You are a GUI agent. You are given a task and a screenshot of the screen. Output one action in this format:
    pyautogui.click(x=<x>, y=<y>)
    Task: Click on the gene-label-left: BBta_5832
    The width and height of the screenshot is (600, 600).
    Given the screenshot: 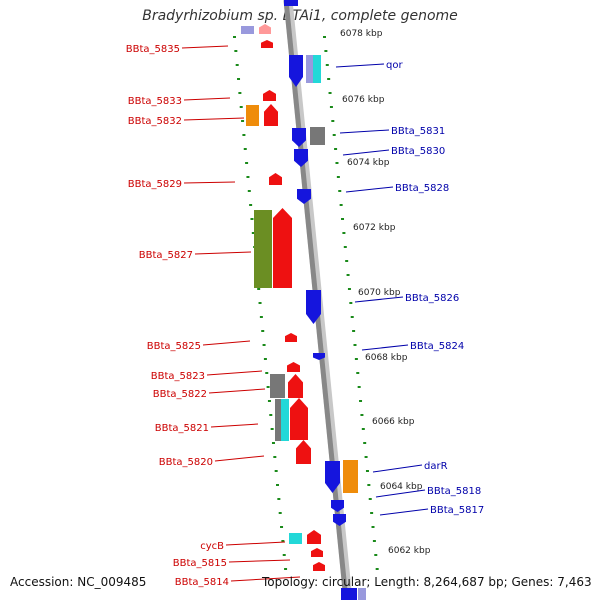 What is the action you would take?
    pyautogui.click(x=155, y=121)
    